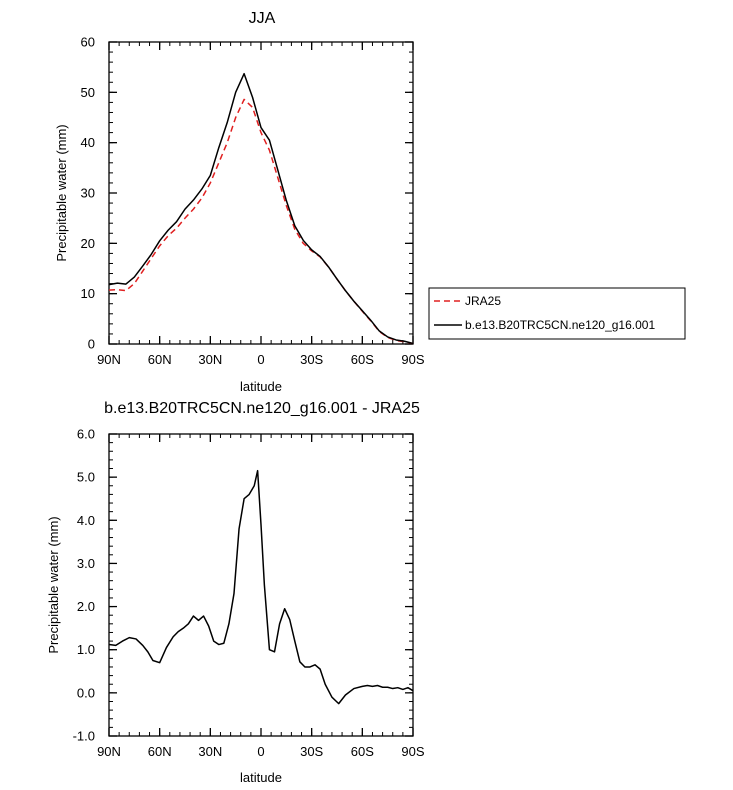  What do you see at coordinates (261, 386) in the screenshot?
I see `top-chart-x-axis-label: latitude` at bounding box center [261, 386].